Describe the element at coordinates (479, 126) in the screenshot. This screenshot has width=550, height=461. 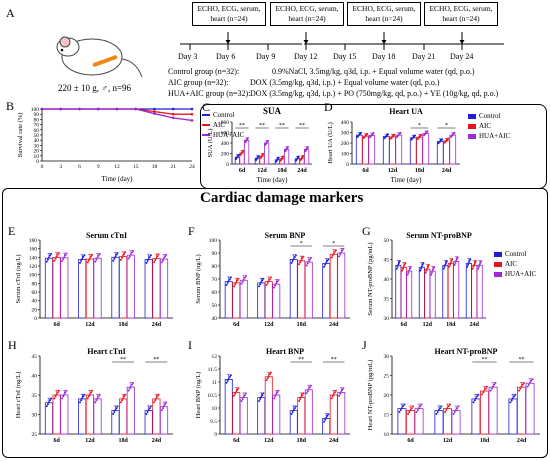
I see `legend-item: AIC` at that location.